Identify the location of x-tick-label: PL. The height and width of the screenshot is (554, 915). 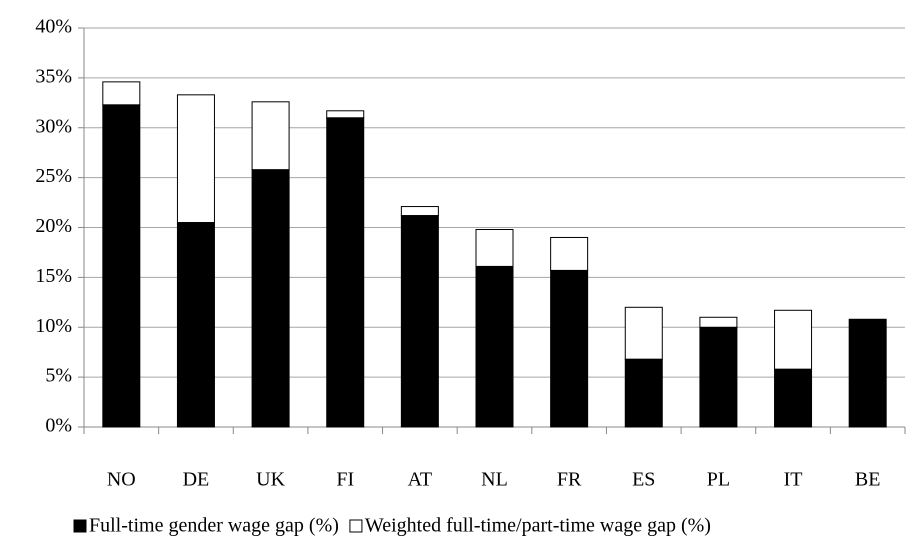
(718, 480).